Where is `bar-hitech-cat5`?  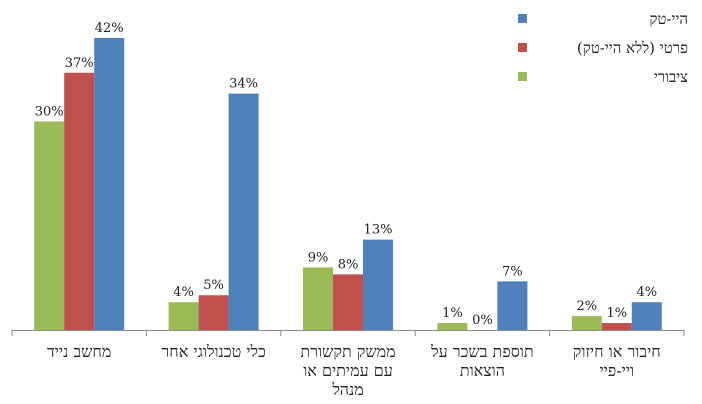
bar-hitech-cat5 is located at coordinates (646, 316).